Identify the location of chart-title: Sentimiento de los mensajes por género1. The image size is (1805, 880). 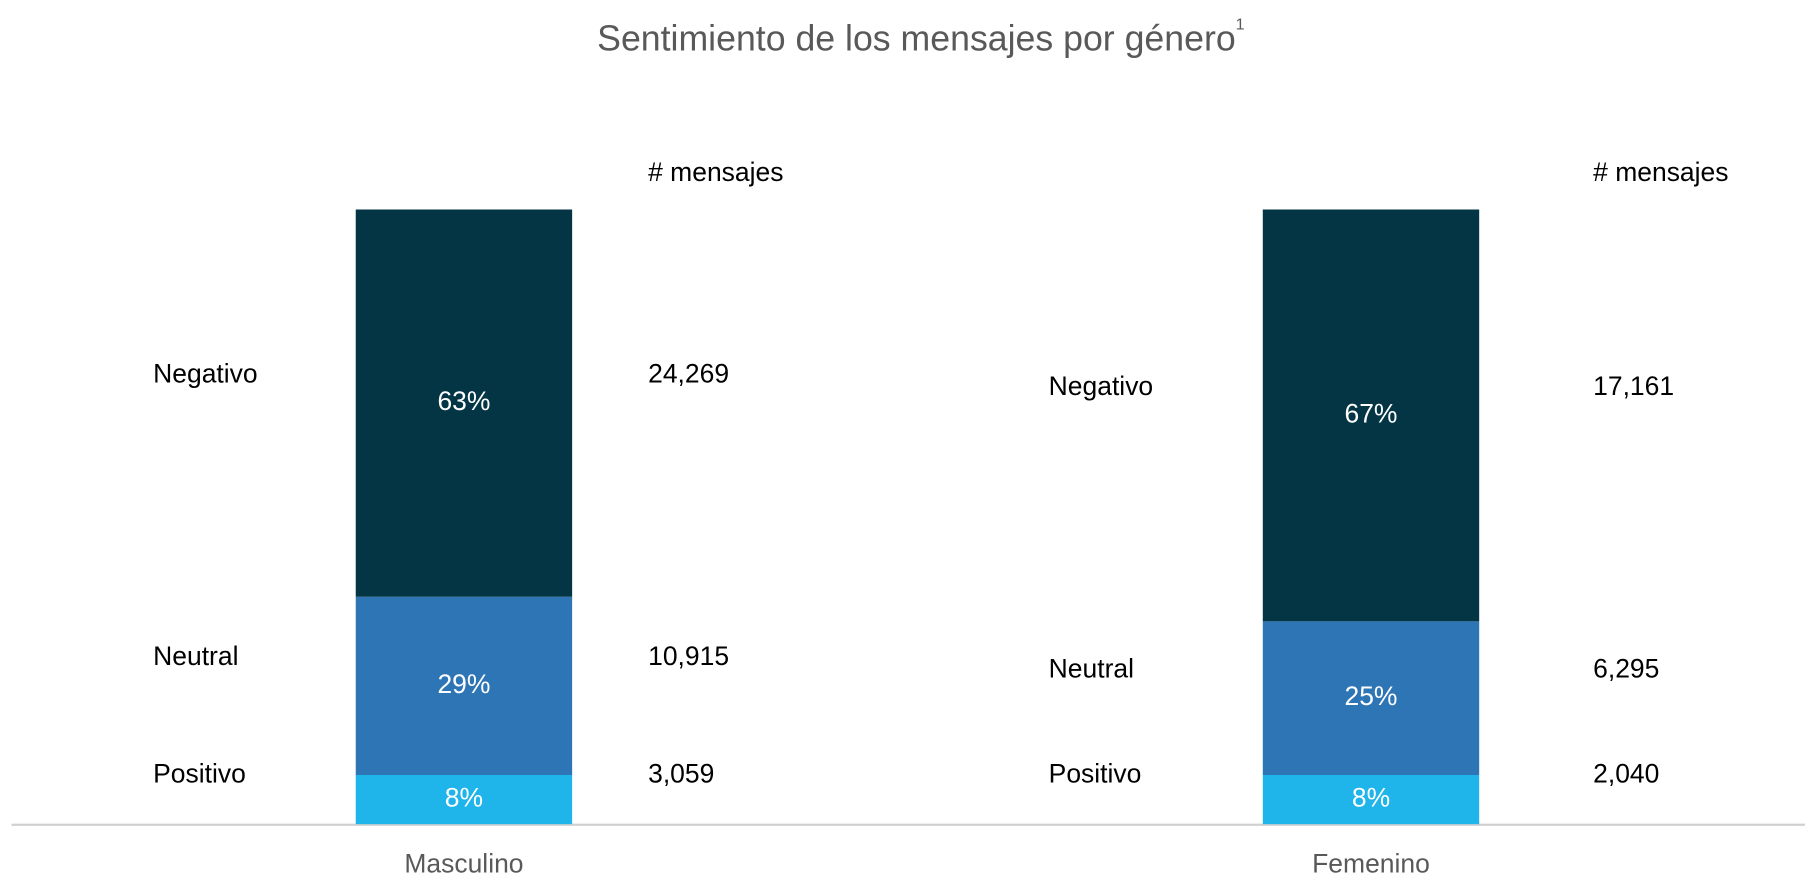
(921, 37).